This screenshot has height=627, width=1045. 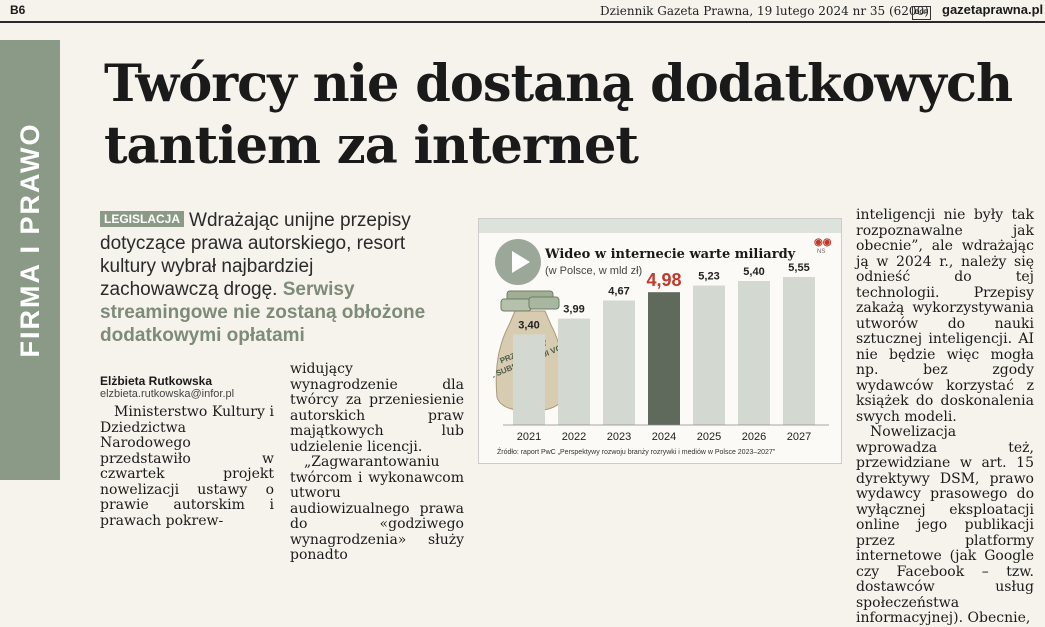 What do you see at coordinates (753, 272) in the screenshot?
I see `bar-value-label: 5,40` at bounding box center [753, 272].